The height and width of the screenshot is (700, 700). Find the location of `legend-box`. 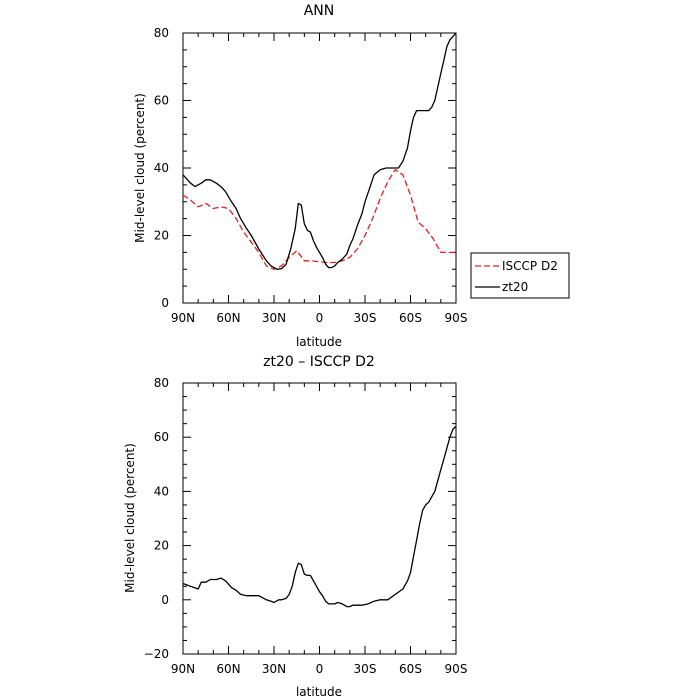

legend-box is located at coordinates (520, 275).